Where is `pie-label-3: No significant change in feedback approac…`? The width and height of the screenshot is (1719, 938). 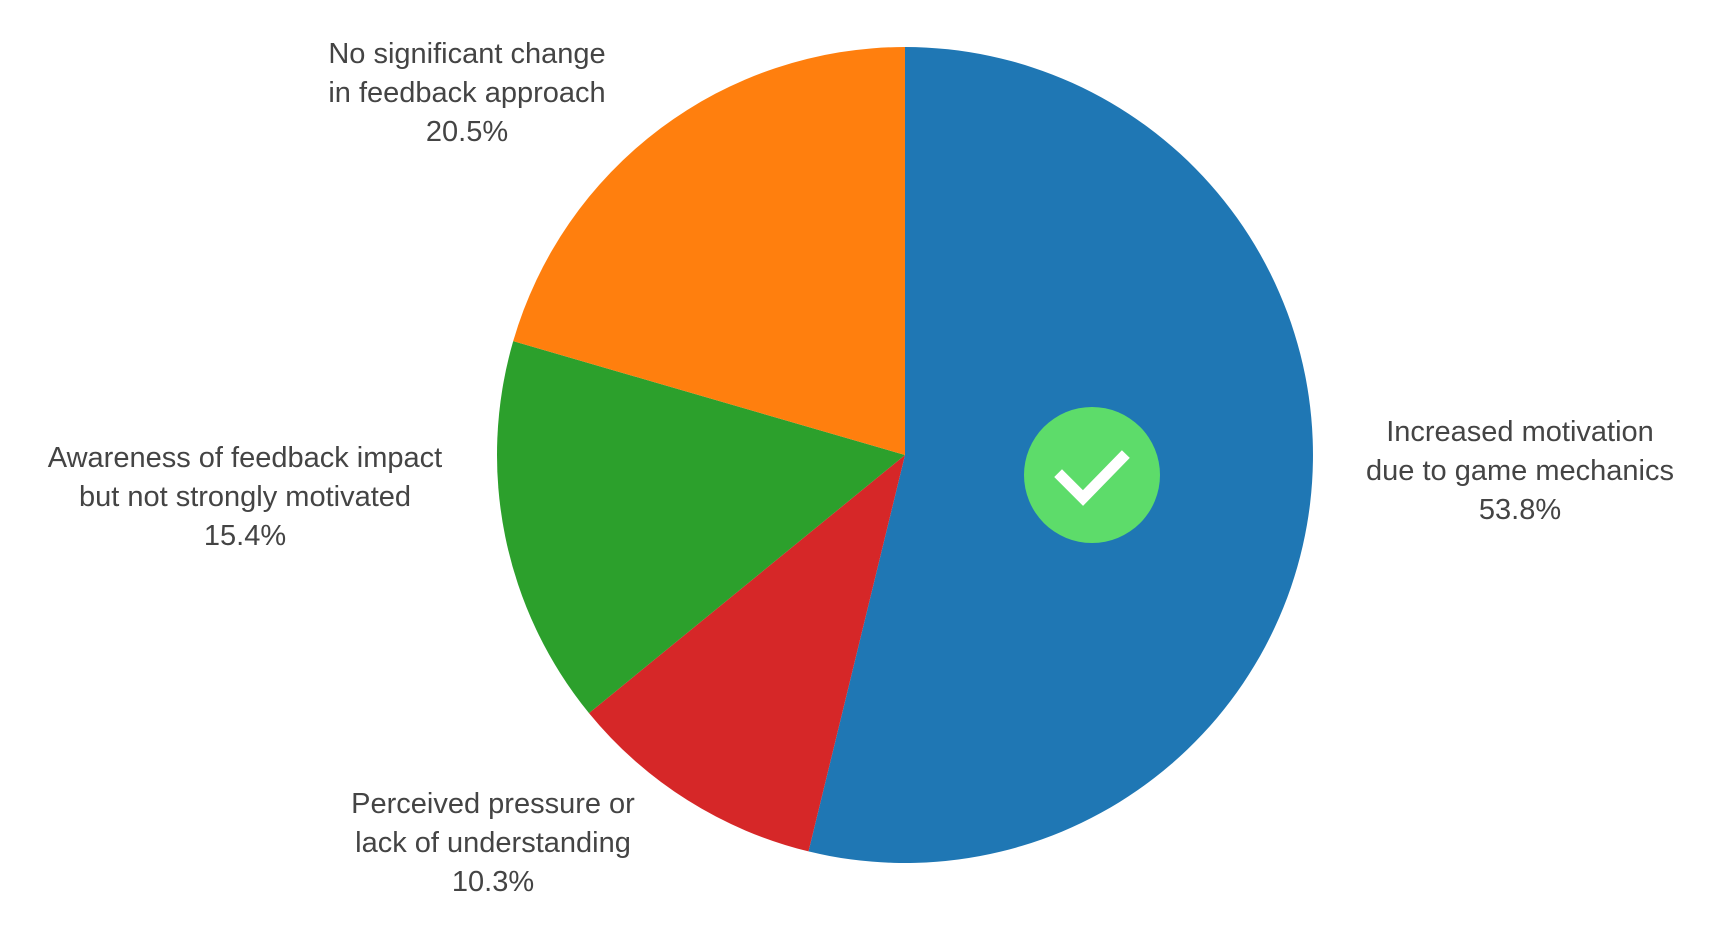 pie-label-3: No significant change in feedback approac… is located at coordinates (466, 93).